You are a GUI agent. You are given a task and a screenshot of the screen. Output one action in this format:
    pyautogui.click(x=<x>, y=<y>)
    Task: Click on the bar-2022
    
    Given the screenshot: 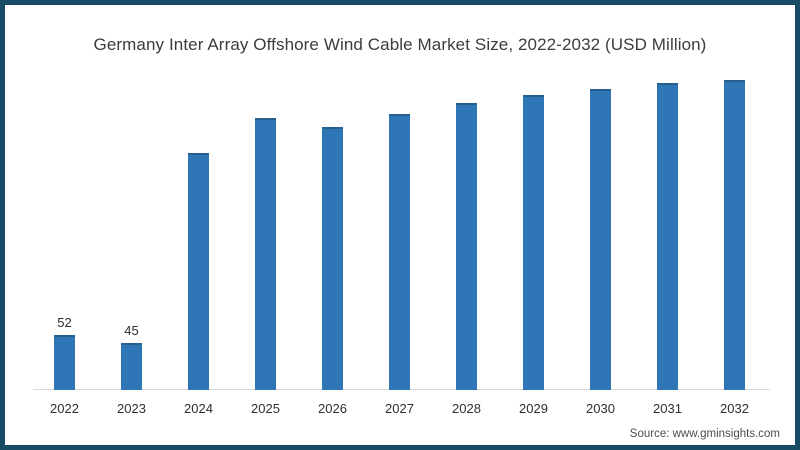 What is the action you would take?
    pyautogui.click(x=64, y=362)
    